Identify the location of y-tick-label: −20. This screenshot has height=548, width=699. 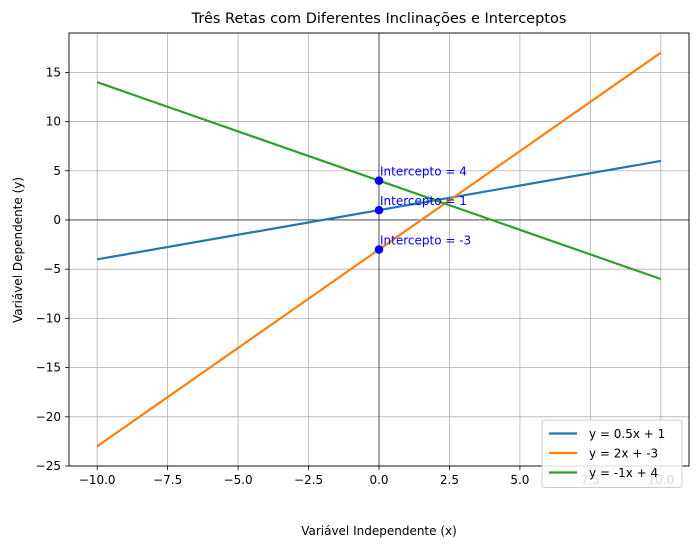
(48, 417).